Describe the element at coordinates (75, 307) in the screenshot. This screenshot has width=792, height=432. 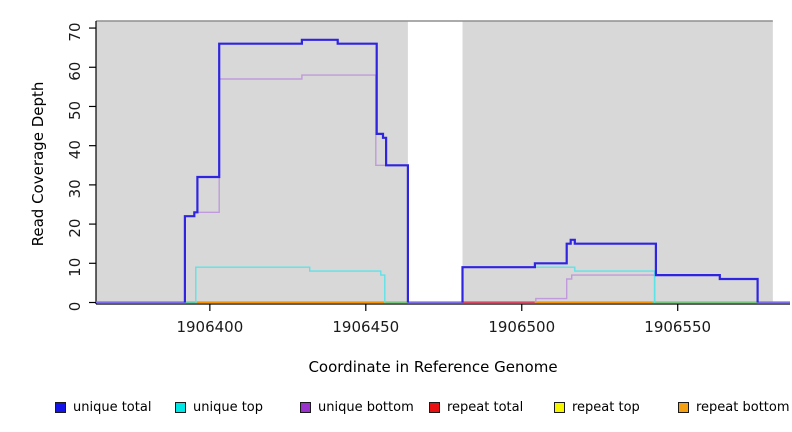
I see `y-tick-label: 0` at that location.